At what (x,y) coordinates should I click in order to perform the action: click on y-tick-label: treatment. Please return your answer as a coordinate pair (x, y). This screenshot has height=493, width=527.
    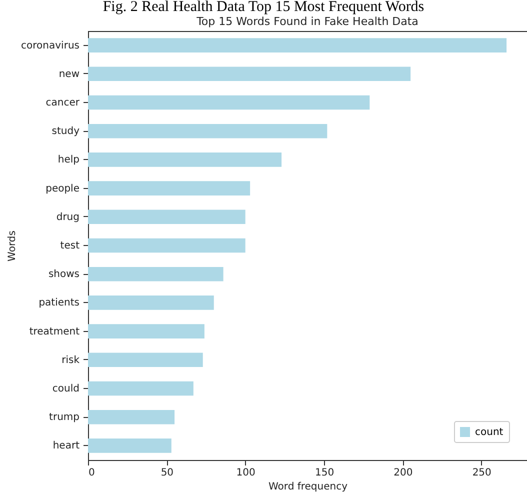
    Looking at the image, I should click on (54, 332).